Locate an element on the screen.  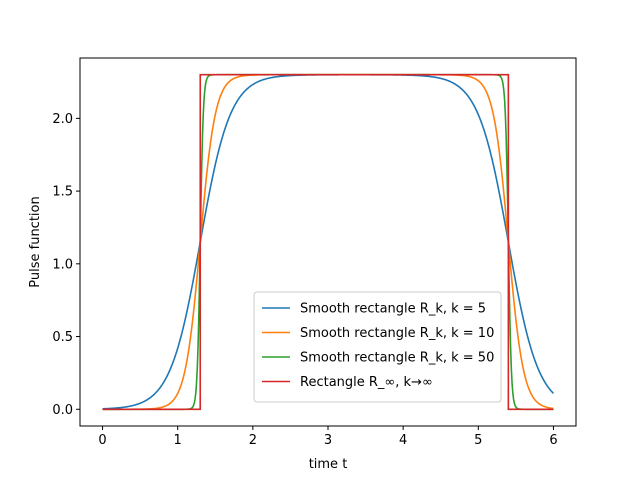
y-tick-label: 1.0 is located at coordinates (62, 264).